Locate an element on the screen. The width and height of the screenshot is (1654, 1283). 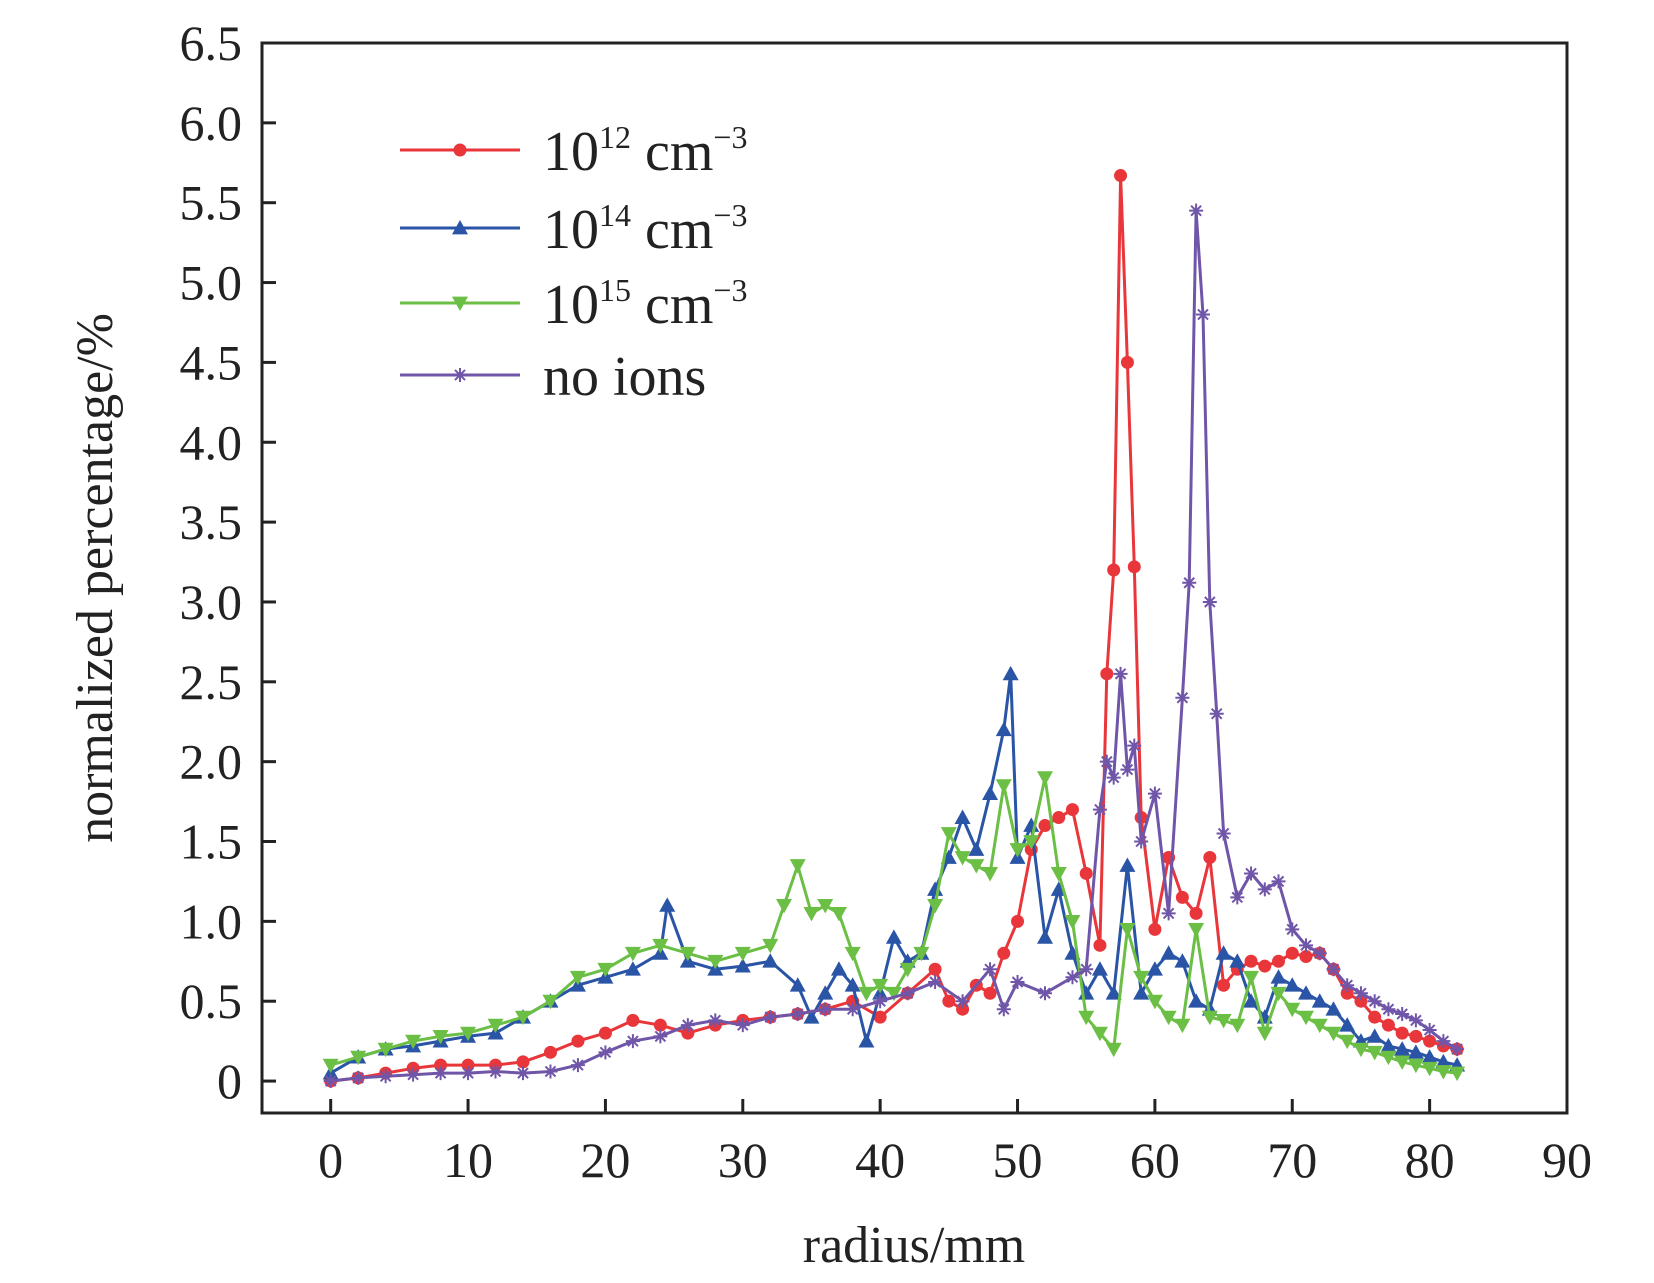
y-axis-title: normalized percentage/% is located at coordinates (95, 578).